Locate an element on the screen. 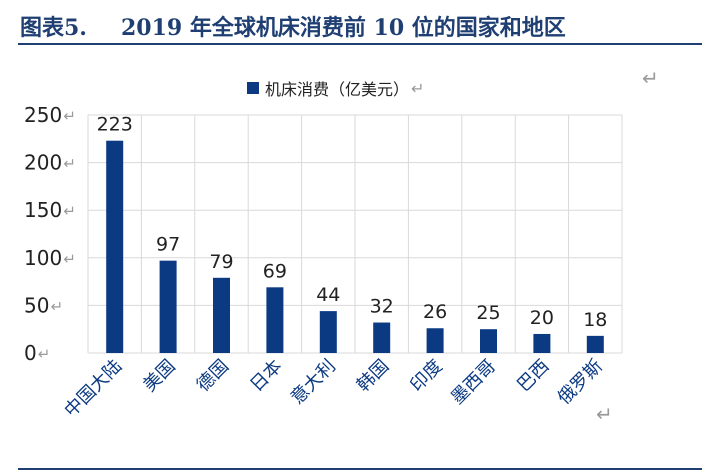 The width and height of the screenshot is (719, 476). chart-legend: 机床消费（亿美元） ↵ is located at coordinates (335, 88).